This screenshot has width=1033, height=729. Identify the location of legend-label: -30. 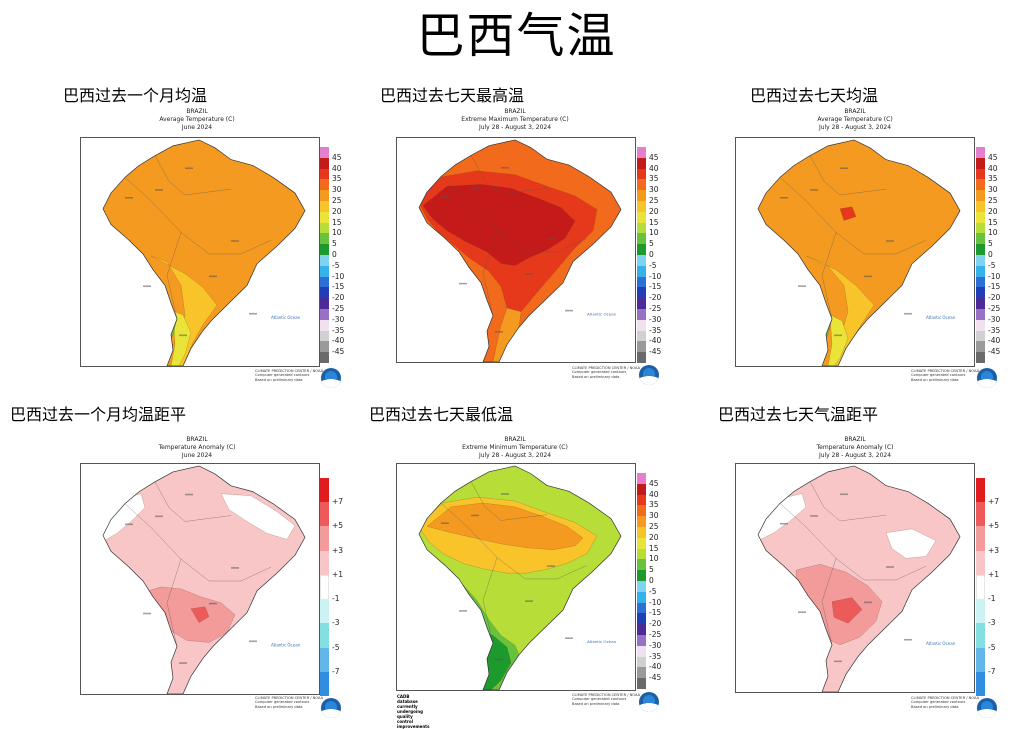
(994, 319).